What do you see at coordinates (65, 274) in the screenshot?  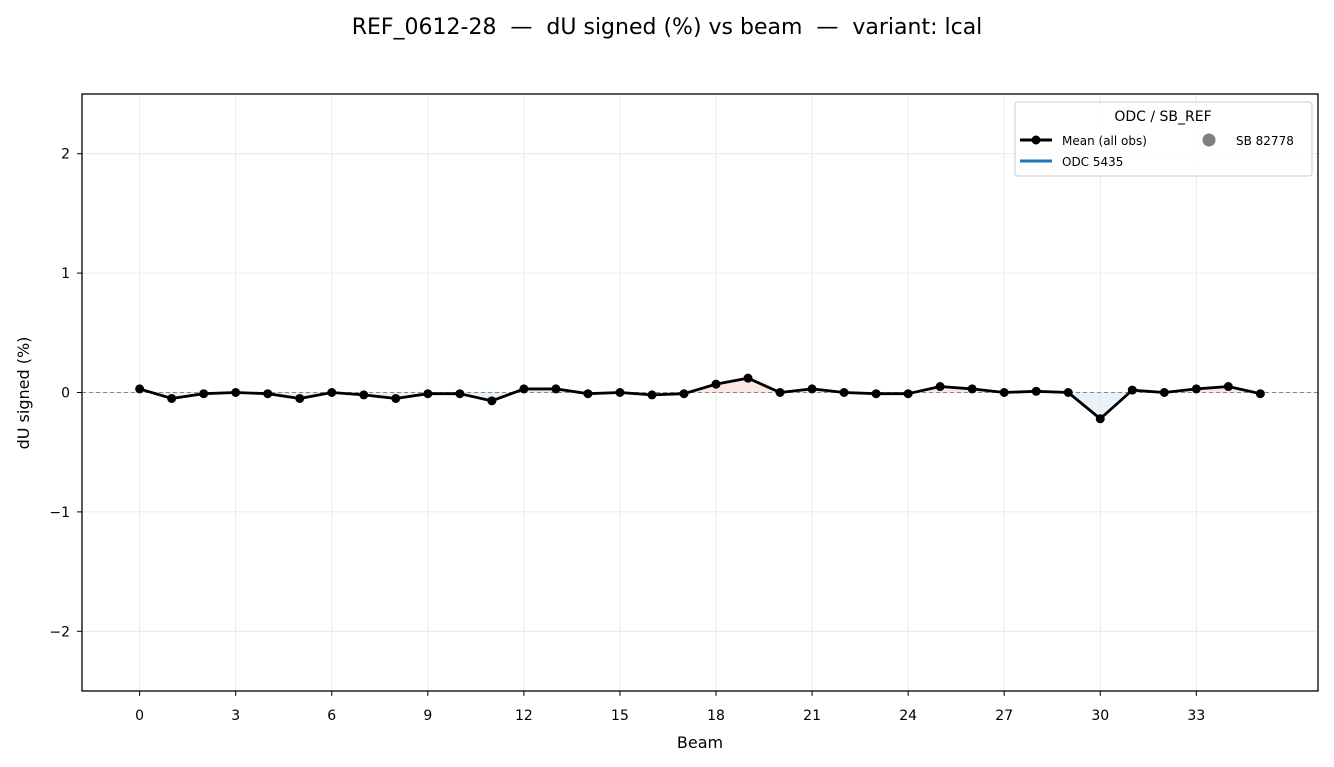 I see `y-tick-label: 1` at bounding box center [65, 274].